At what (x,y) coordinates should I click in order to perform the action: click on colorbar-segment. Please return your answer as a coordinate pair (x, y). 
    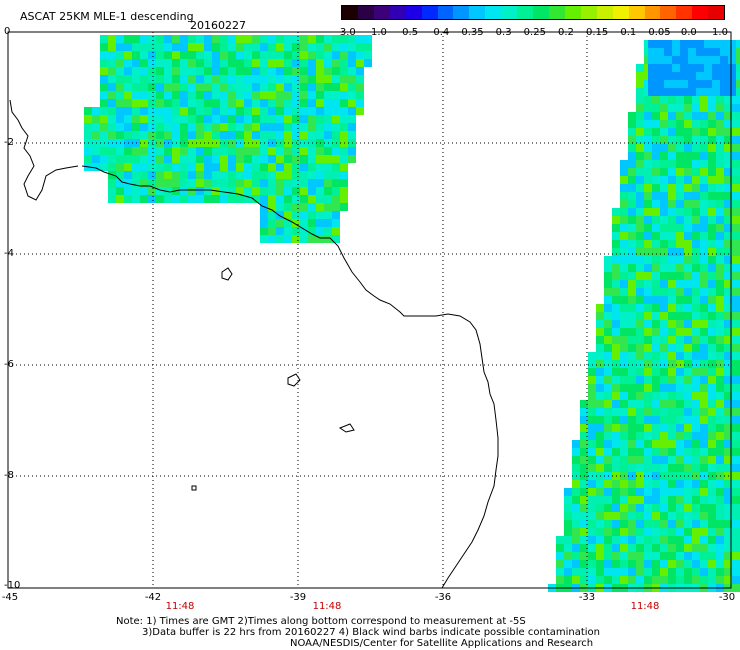
    Looking at the image, I should click on (684, 12).